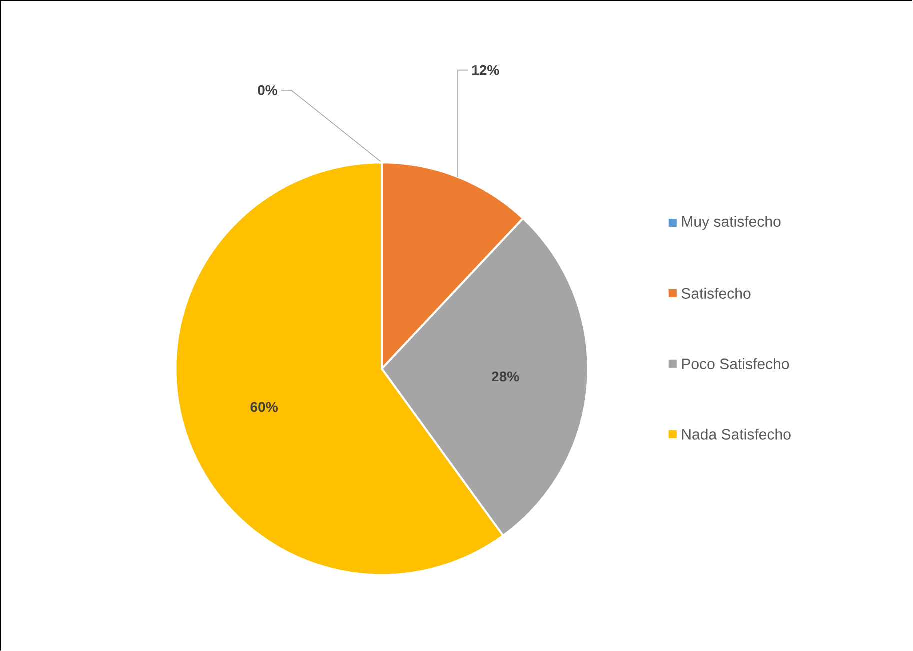  What do you see at coordinates (264, 407) in the screenshot?
I see `data-label: 60%` at bounding box center [264, 407].